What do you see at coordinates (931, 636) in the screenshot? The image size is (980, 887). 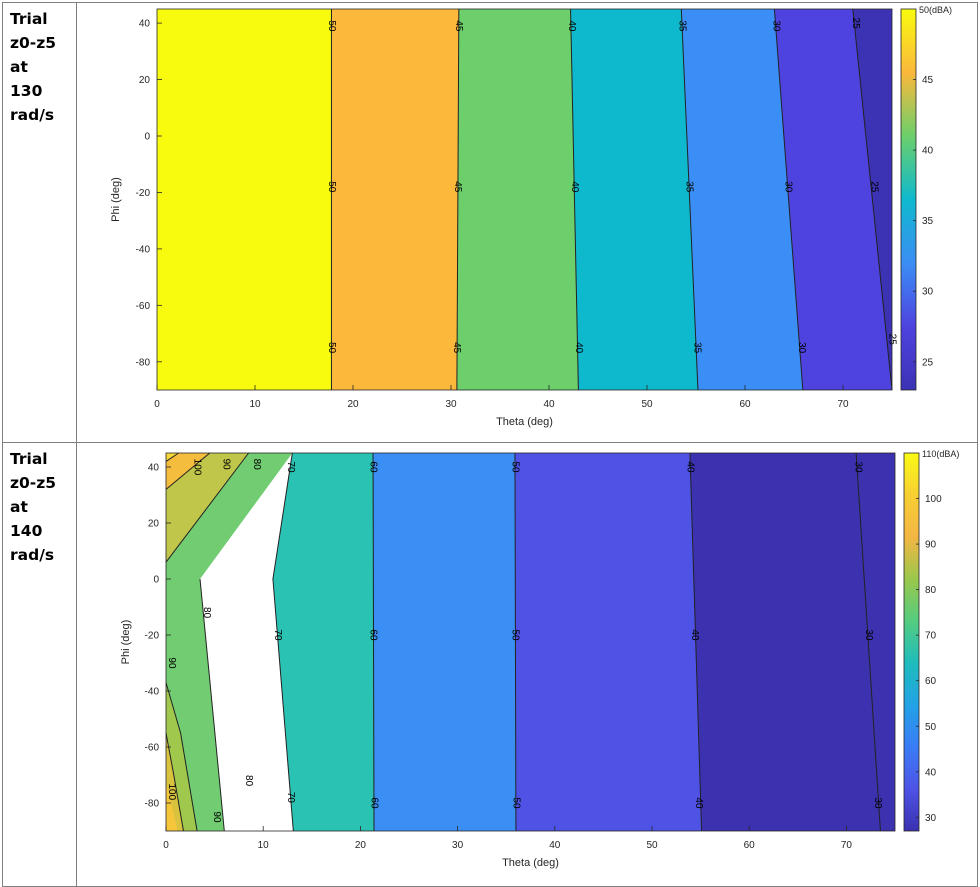 I see `colorbar-tick-label: 70` at bounding box center [931, 636].